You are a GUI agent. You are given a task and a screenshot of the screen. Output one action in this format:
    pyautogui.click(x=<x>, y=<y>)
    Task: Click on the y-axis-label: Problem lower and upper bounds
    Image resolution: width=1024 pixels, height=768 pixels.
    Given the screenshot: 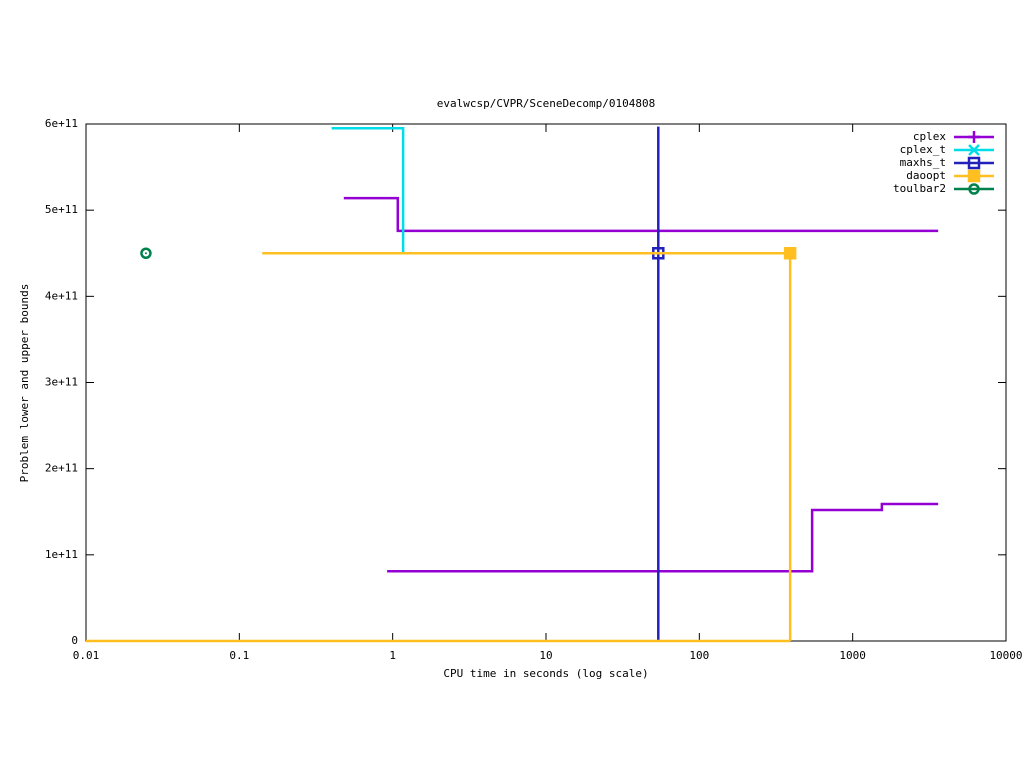 What is the action you would take?
    pyautogui.click(x=24, y=383)
    